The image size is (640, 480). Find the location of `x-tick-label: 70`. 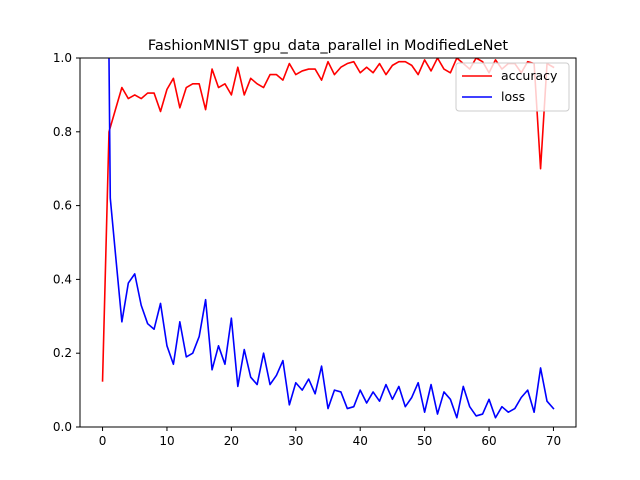

x-tick-label: 70 is located at coordinates (553, 441).